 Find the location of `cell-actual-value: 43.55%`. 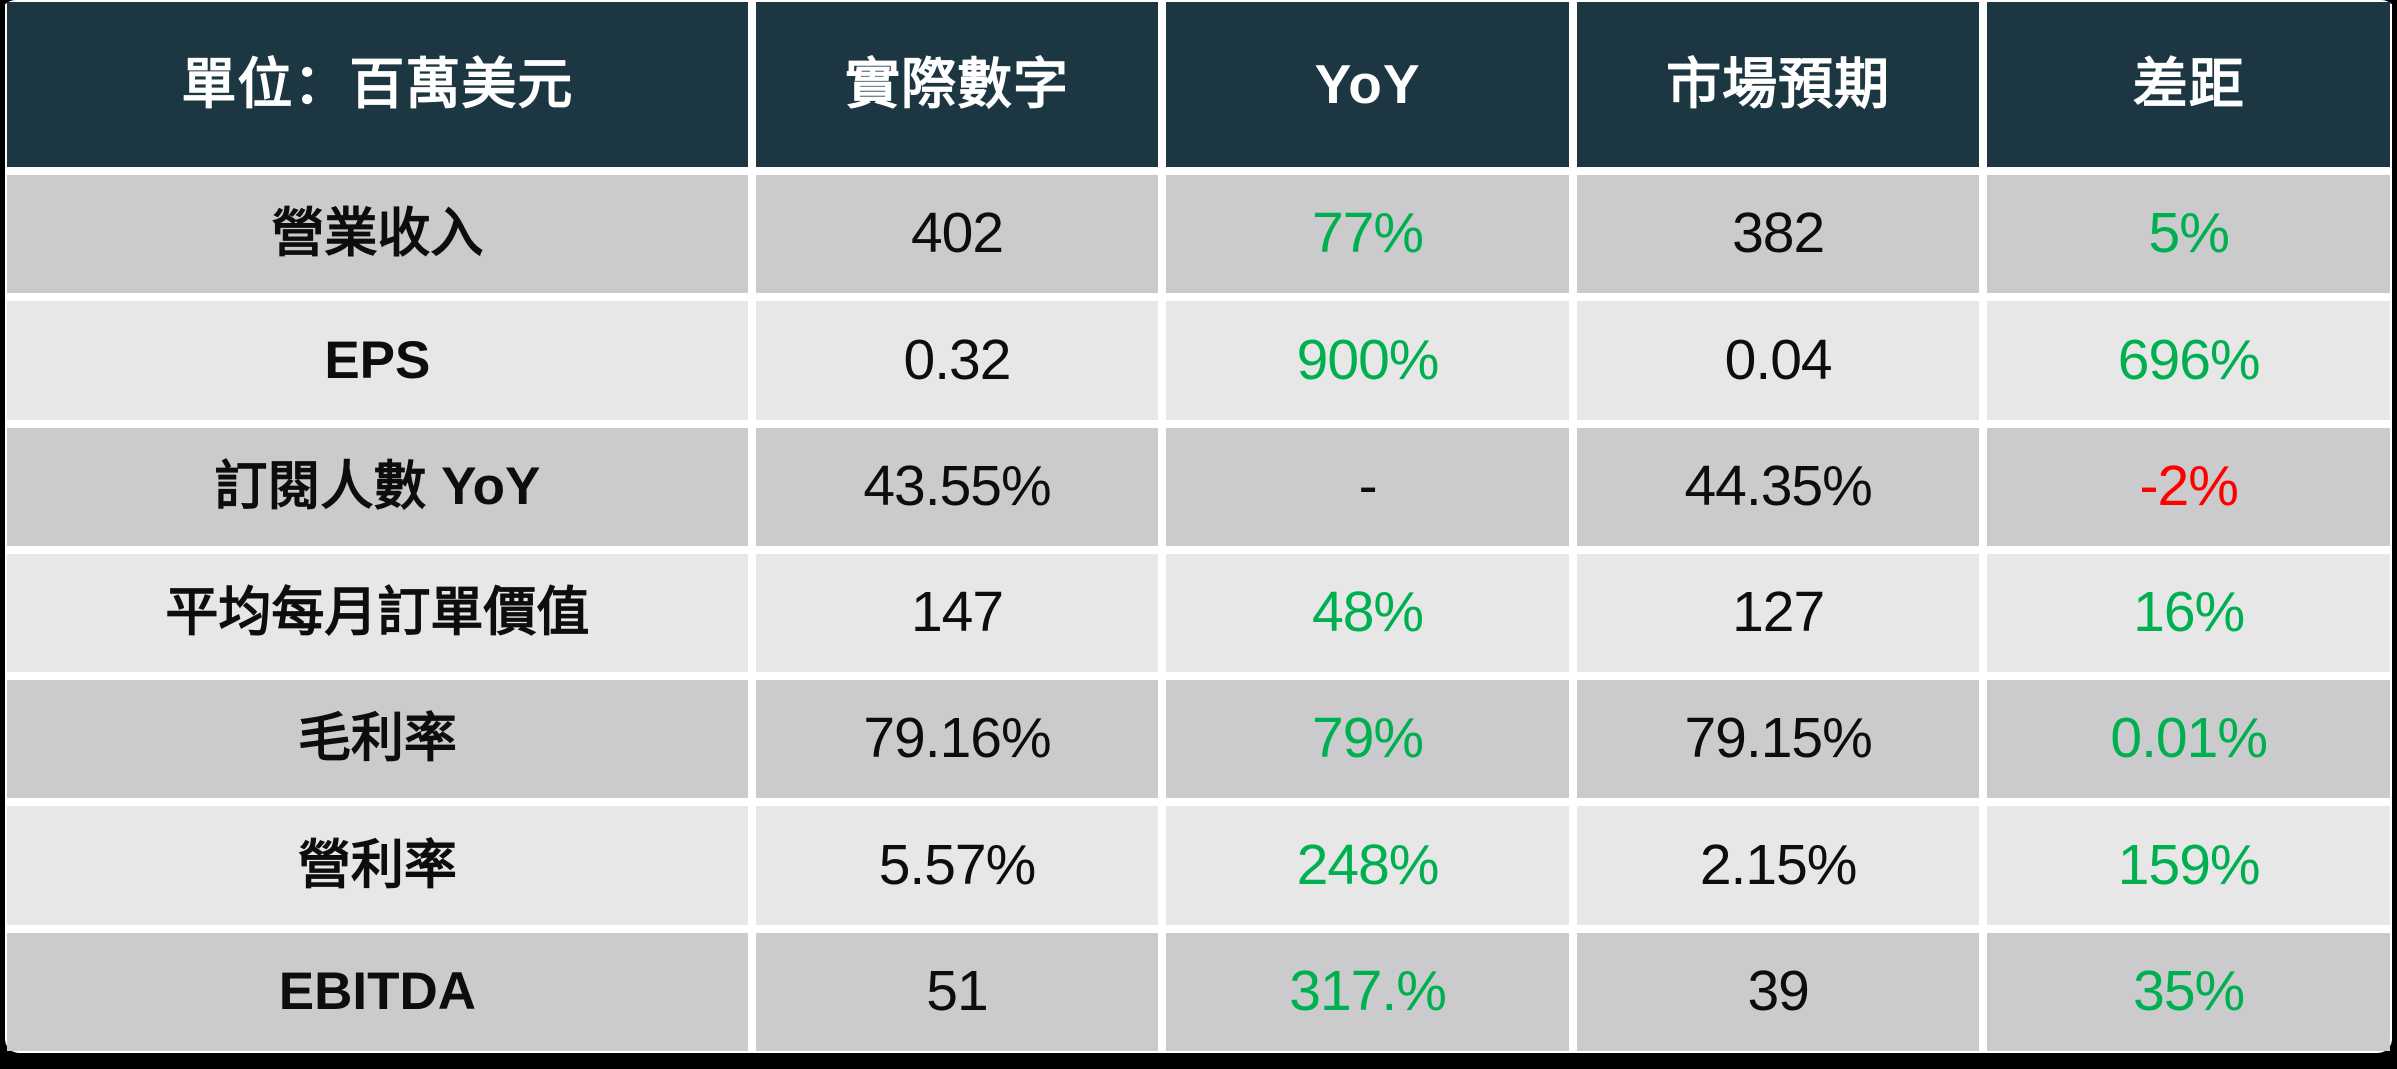

cell-actual-value: 43.55% is located at coordinates (957, 486).